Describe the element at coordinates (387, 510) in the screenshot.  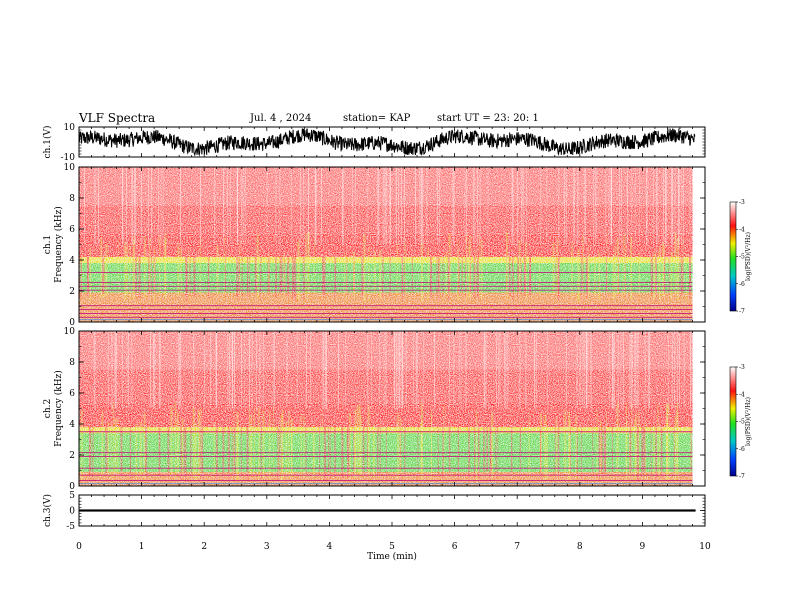
I see `ch3-waveform-trace` at that location.